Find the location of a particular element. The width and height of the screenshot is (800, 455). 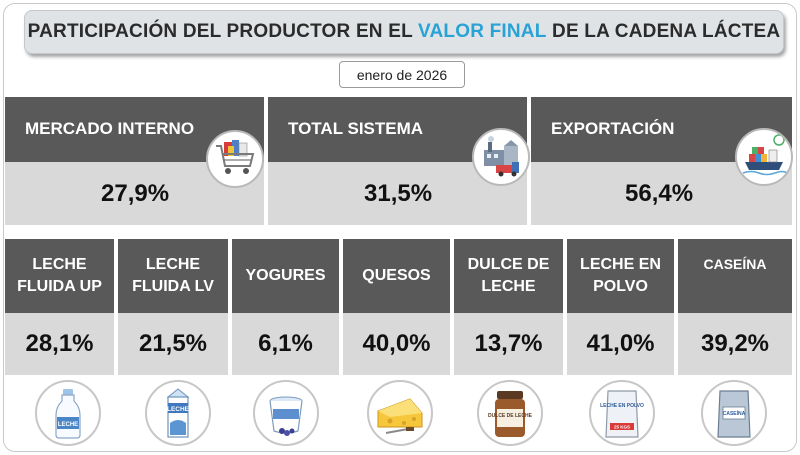

panel-leche-en-polvo: LECHE EN POLVO 41,0% is located at coordinates (620, 307).